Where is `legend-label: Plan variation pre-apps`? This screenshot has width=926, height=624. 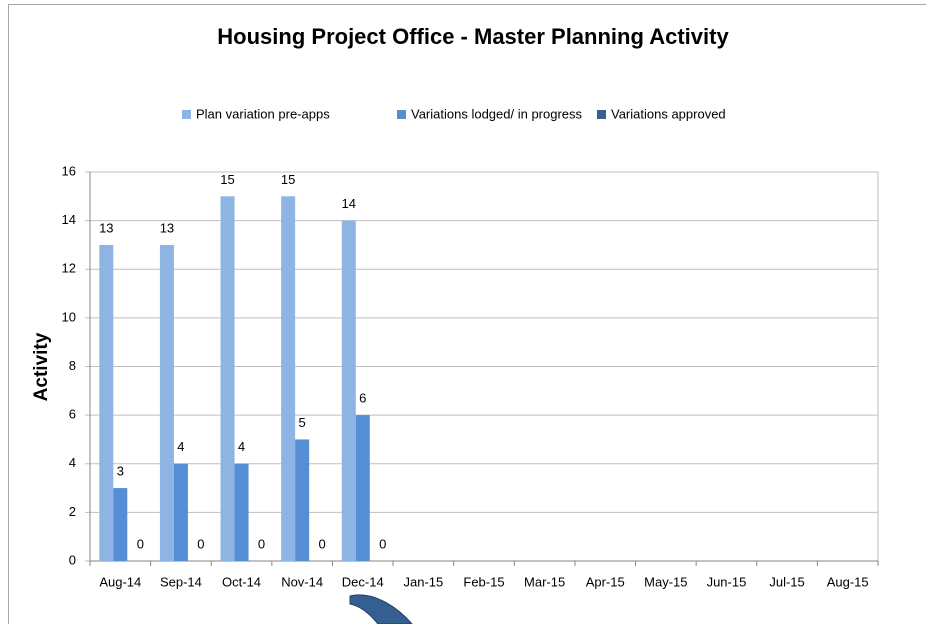
legend-label: Plan variation pre-apps is located at coordinates (263, 113).